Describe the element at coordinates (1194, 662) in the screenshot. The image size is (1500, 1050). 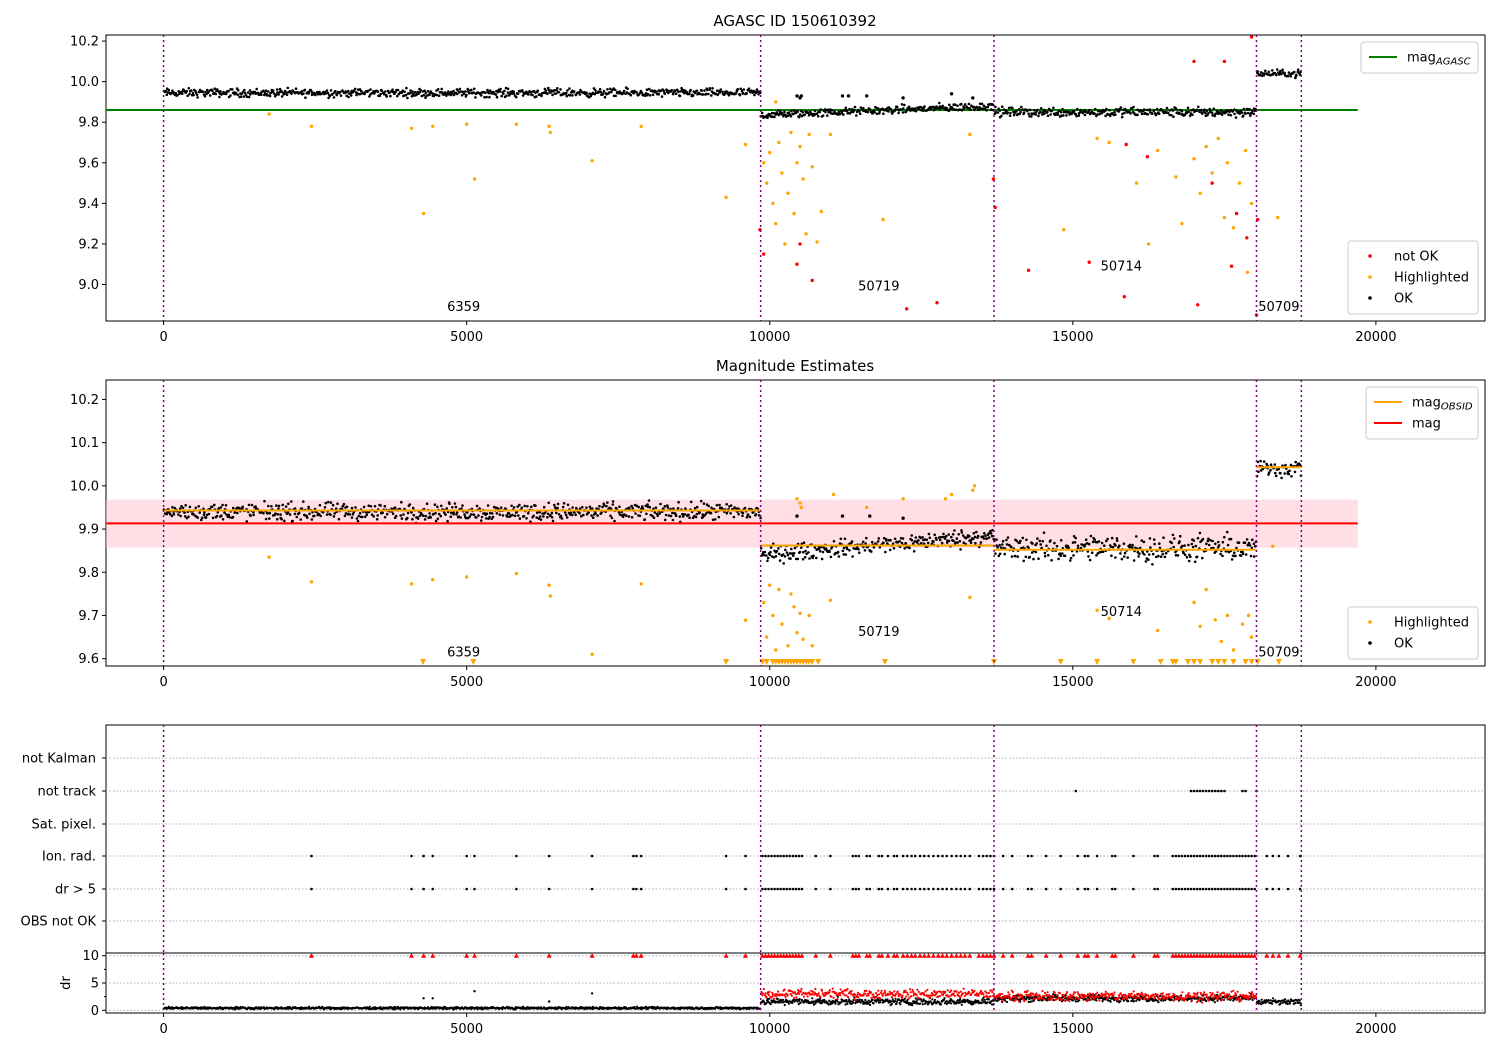
I see `p2-clipped-marker` at that location.